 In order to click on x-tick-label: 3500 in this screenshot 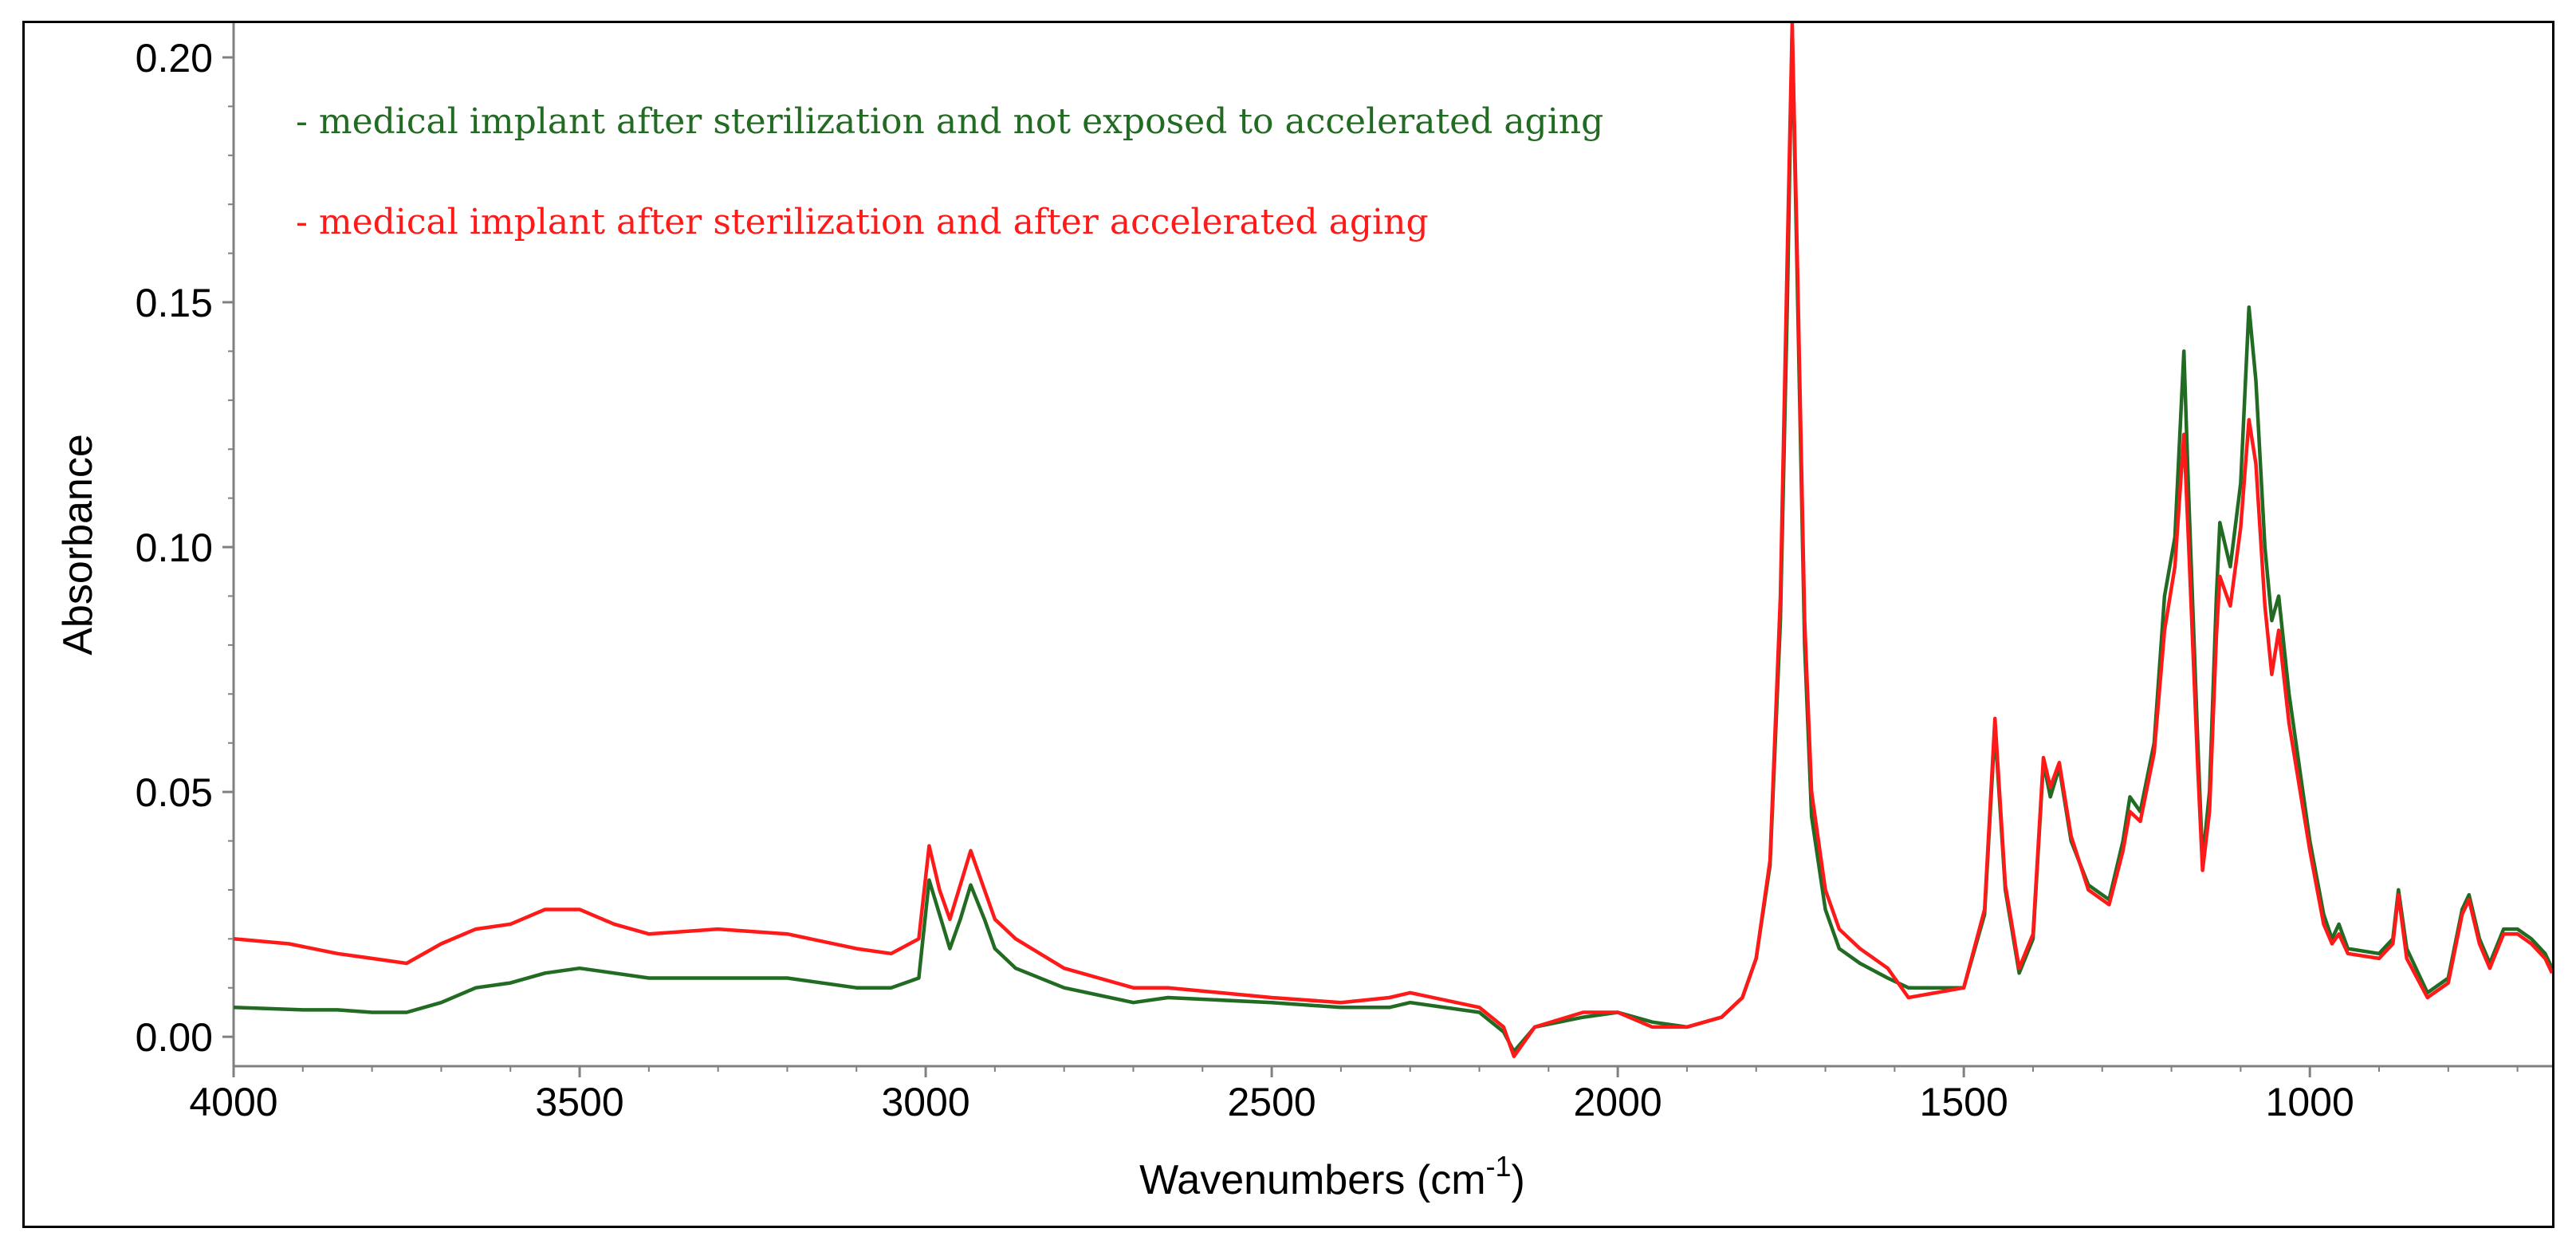, I will do `click(579, 1102)`.